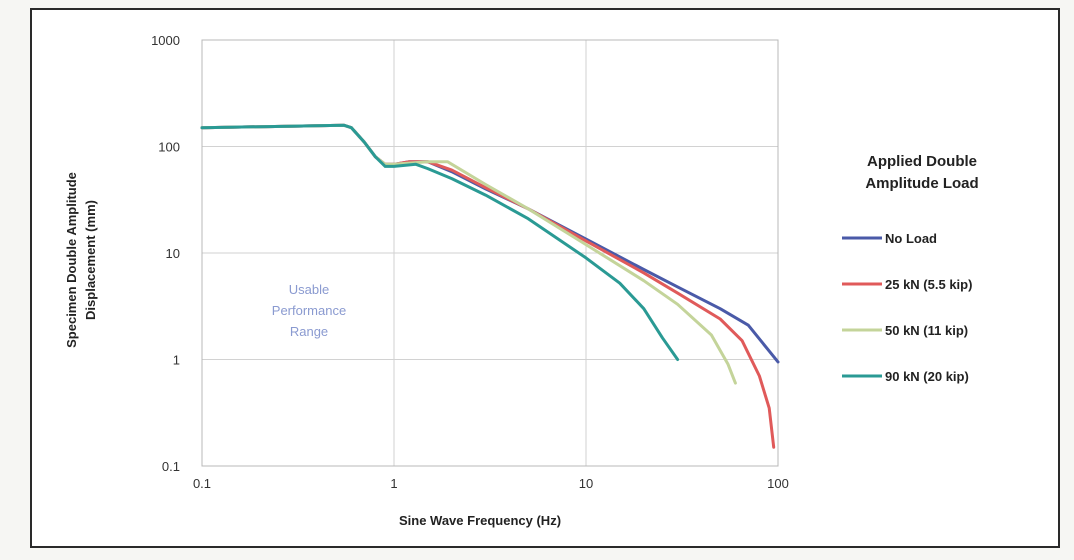  What do you see at coordinates (90, 260) in the screenshot?
I see `y-axis-title: Displacement (mm)` at bounding box center [90, 260].